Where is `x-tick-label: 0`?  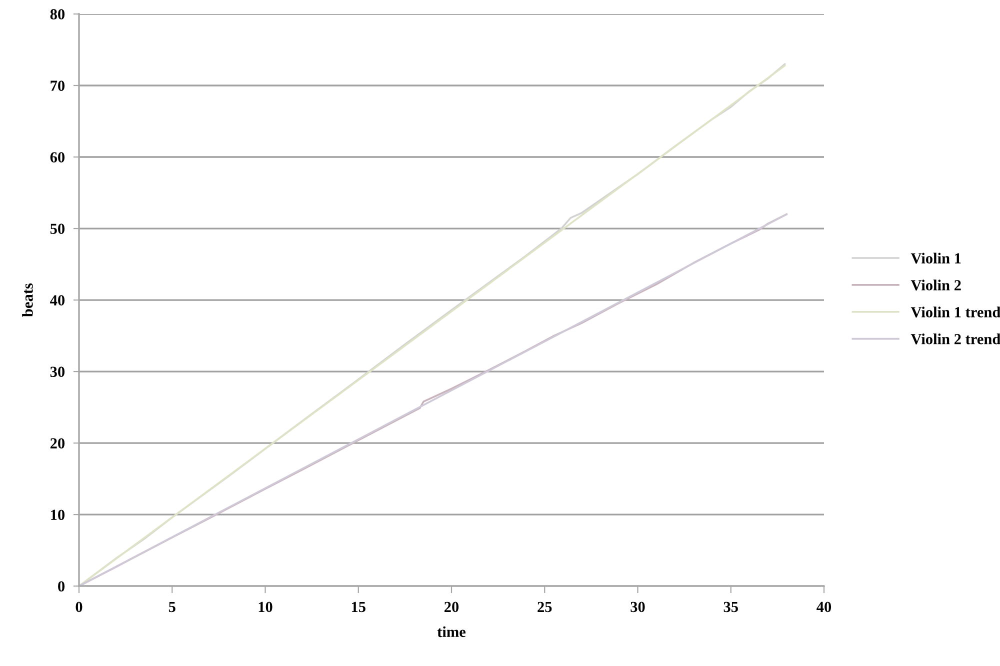
x-tick-label: 0 is located at coordinates (79, 607).